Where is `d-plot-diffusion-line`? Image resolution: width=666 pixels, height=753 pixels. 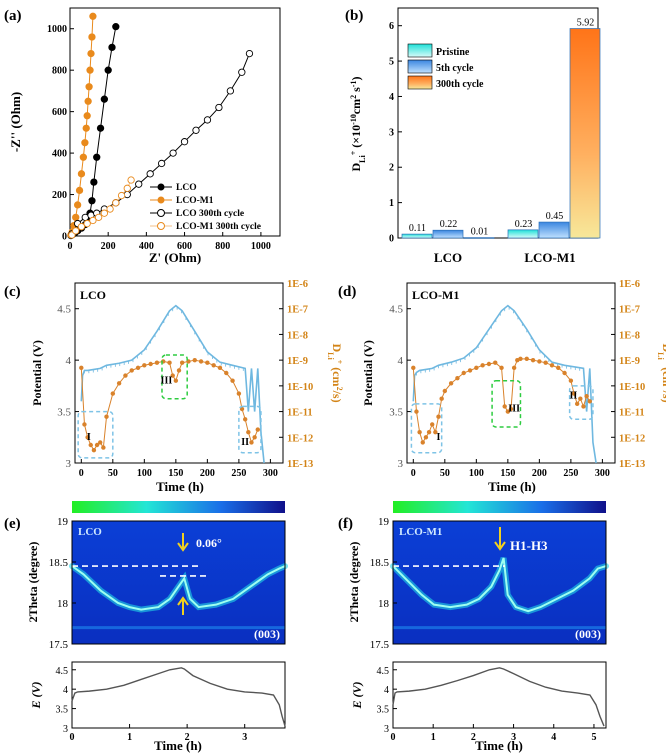 d-plot-diffusion-line is located at coordinates (501, 401).